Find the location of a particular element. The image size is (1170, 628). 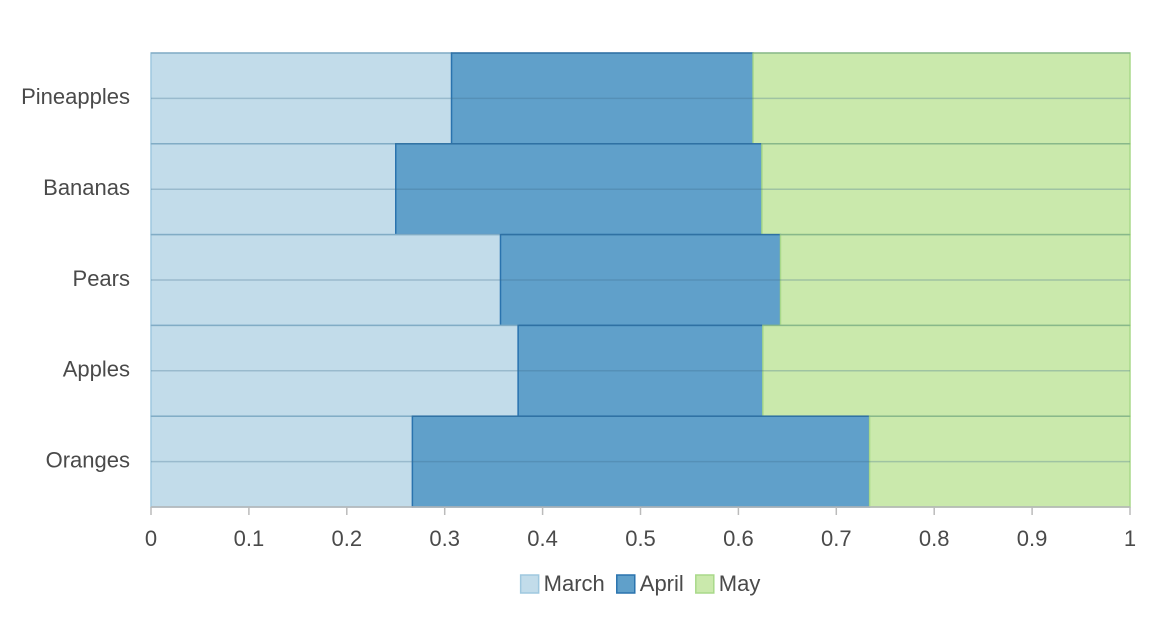

y-tick-label: Oranges is located at coordinates (88, 459).